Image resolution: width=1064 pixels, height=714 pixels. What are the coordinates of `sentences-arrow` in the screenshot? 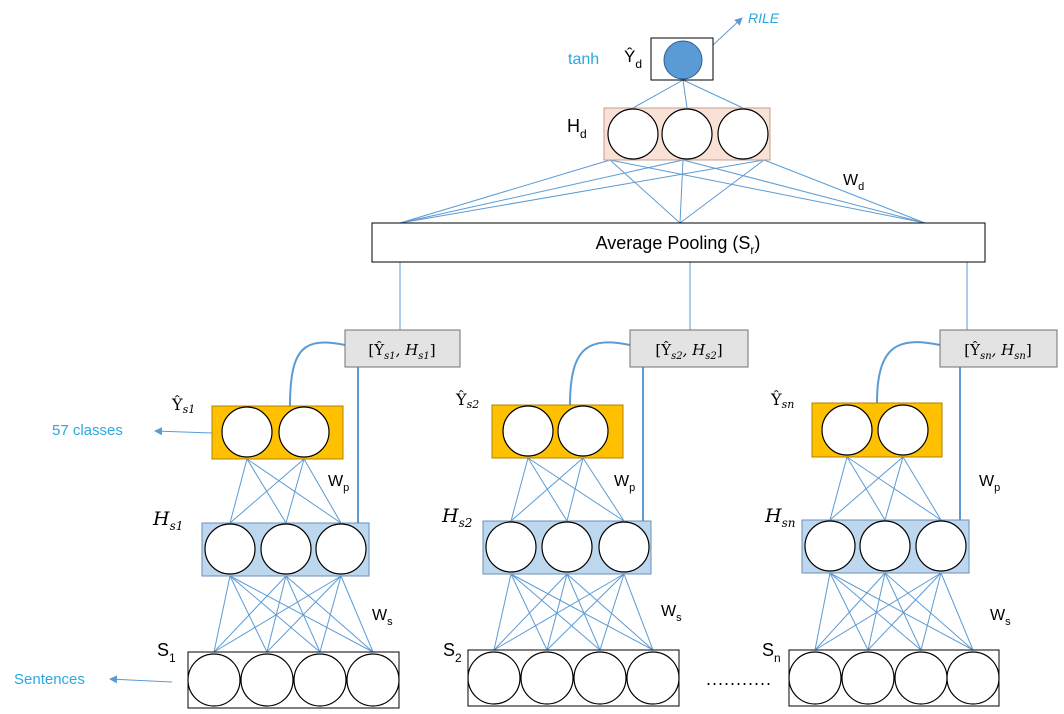 It's located at (141, 679).